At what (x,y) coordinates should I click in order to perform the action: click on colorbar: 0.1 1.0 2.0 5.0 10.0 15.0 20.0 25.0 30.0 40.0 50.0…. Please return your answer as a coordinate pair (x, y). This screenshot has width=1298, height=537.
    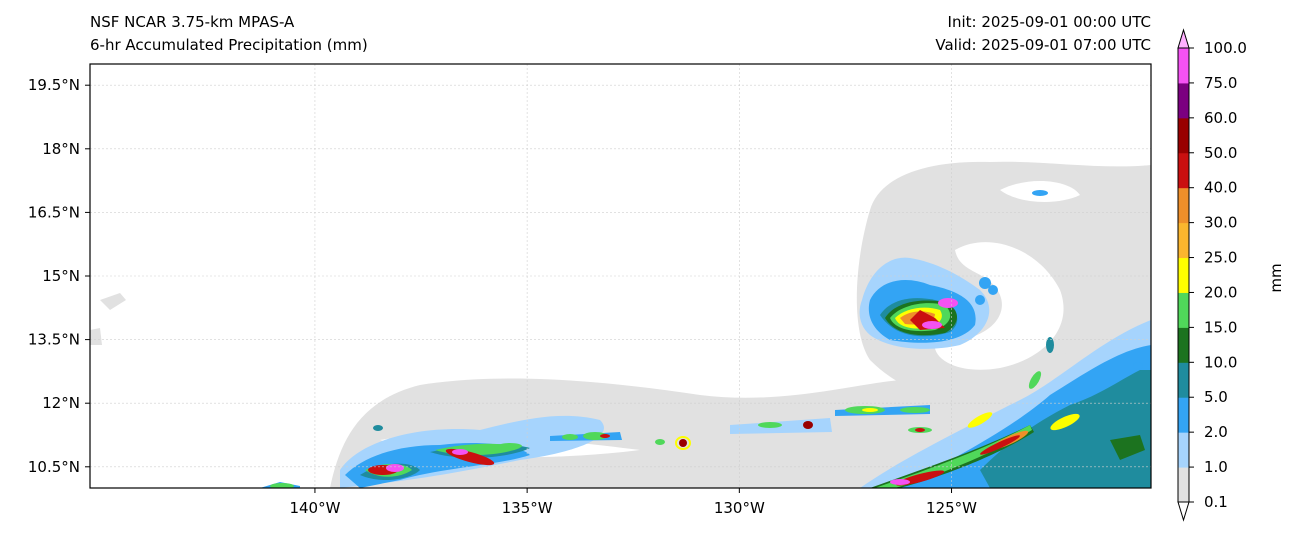
    Looking at the image, I should click on (1212, 275).